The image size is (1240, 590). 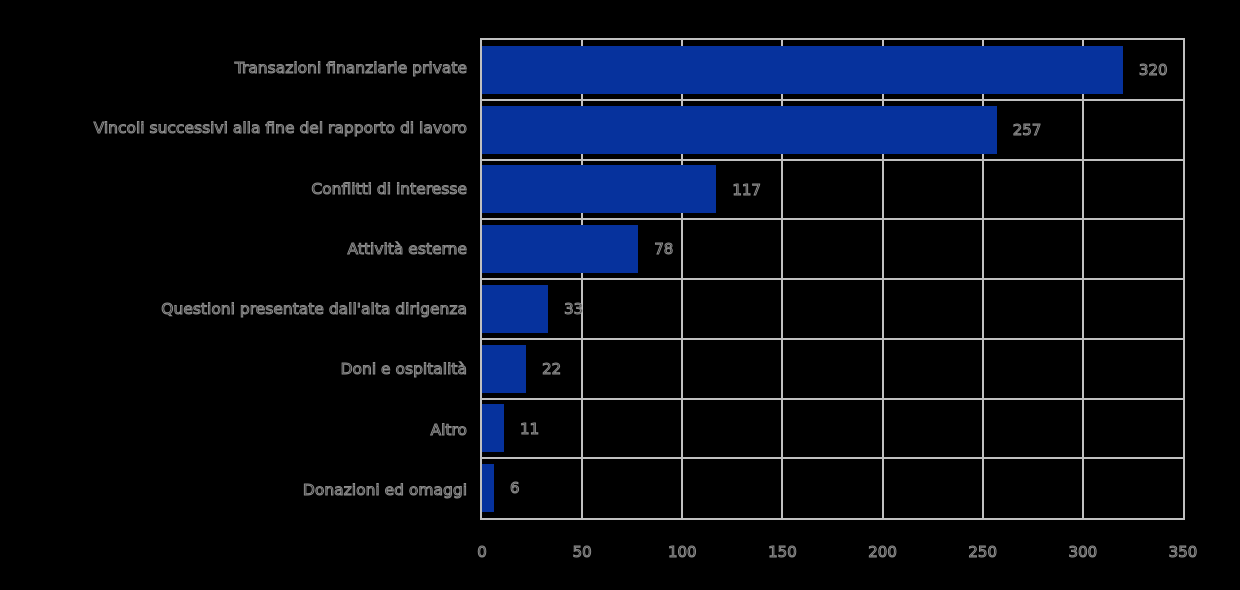 I want to click on bar-value-label: 6, so click(x=515, y=488).